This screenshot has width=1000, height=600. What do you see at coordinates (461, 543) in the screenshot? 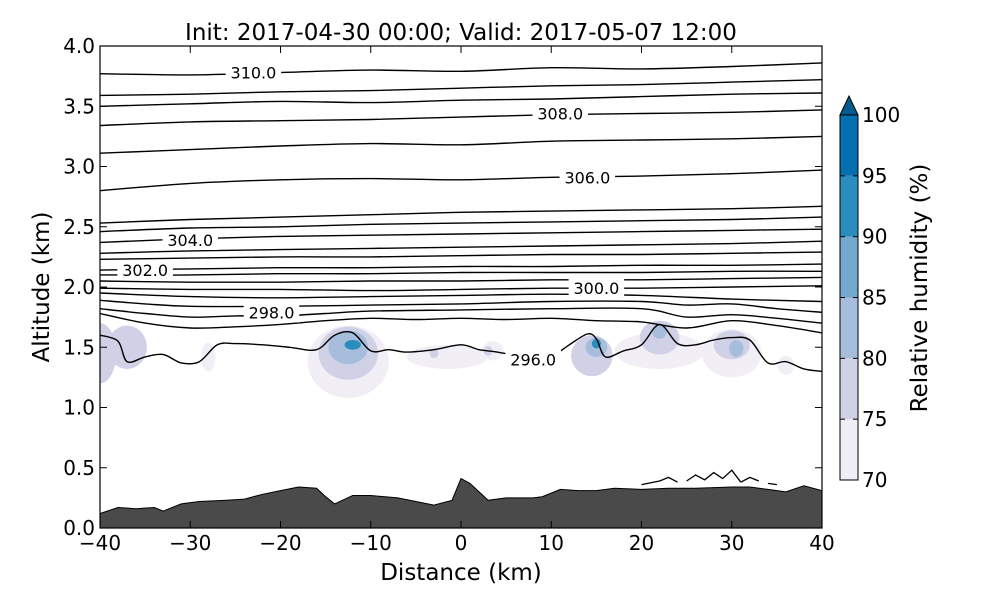
I see `x-tick-label: 0` at bounding box center [461, 543].